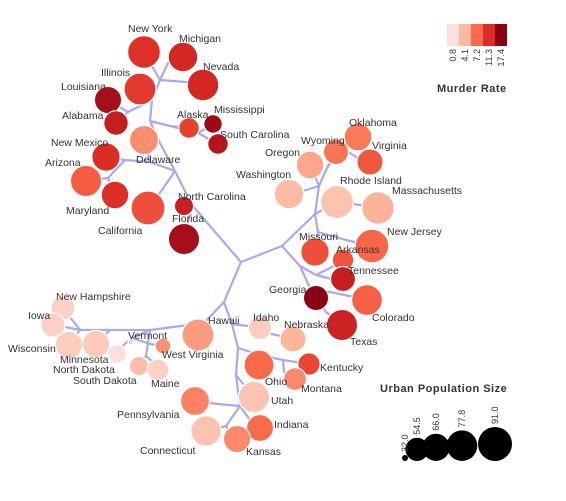 This screenshot has height=501, width=566. I want to click on label-illinois: Illinois, so click(115, 73).